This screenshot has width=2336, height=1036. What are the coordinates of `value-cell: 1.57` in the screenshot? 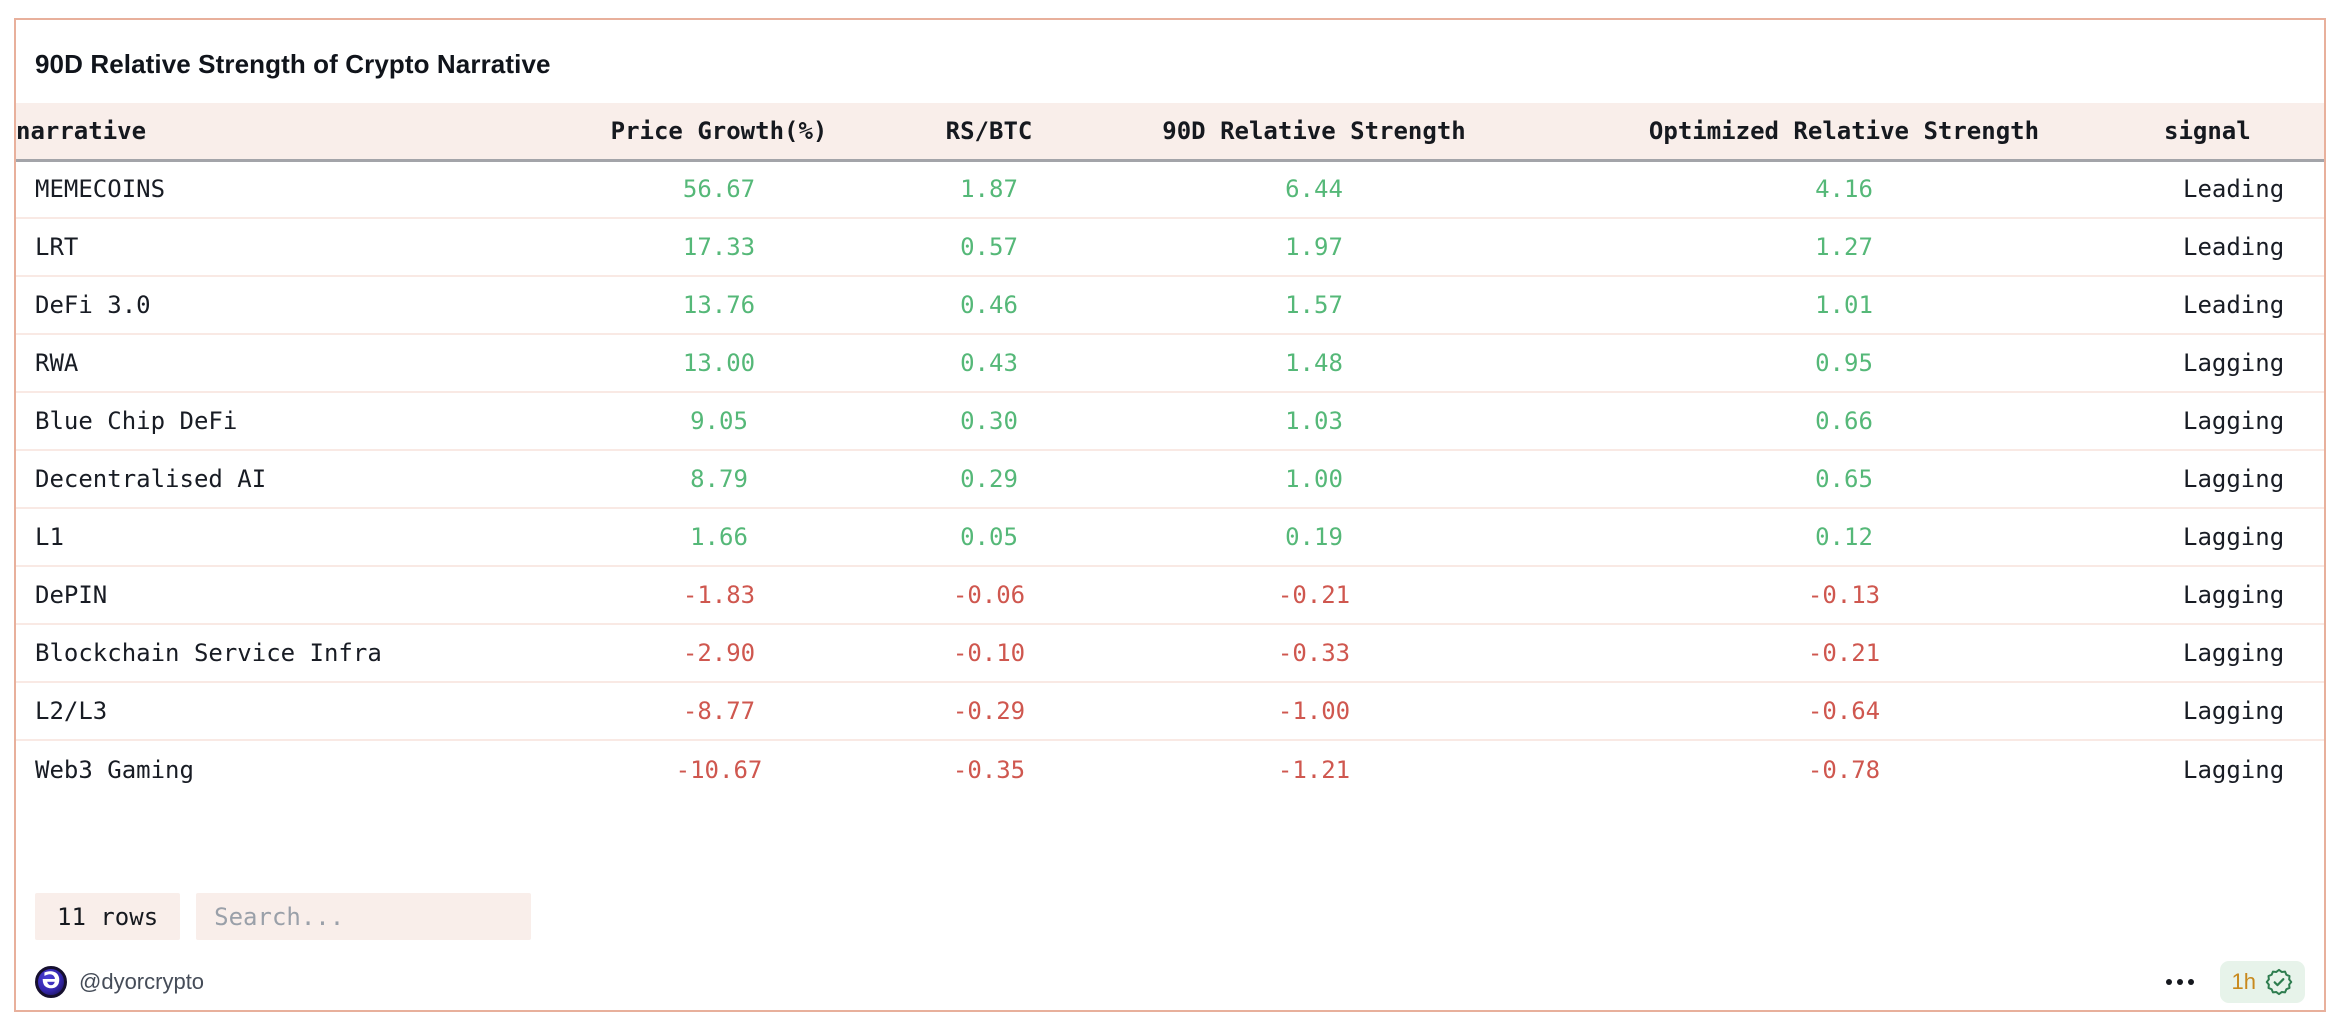 It's located at (1314, 304).